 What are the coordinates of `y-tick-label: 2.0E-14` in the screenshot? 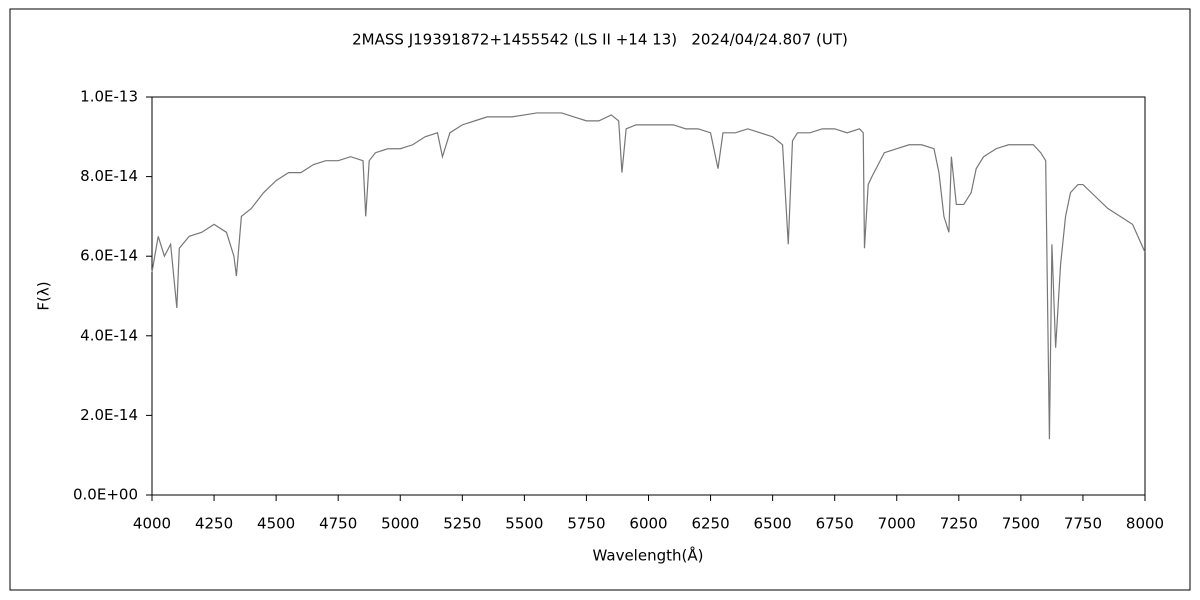 It's located at (109, 415).